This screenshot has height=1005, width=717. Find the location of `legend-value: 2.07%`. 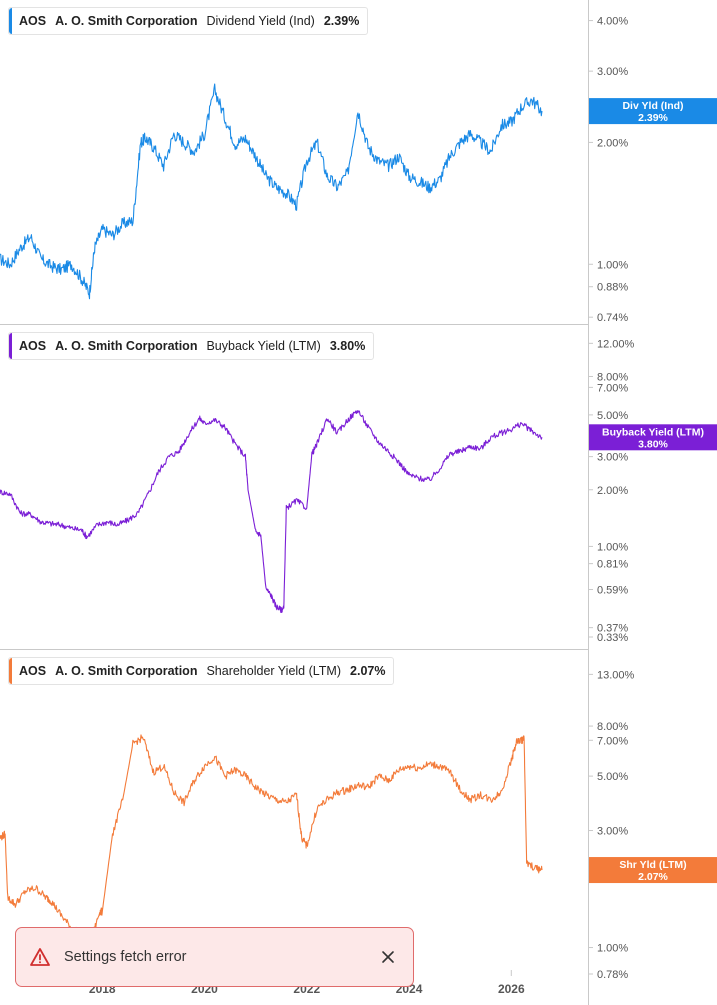

legend-value: 2.07% is located at coordinates (368, 671).